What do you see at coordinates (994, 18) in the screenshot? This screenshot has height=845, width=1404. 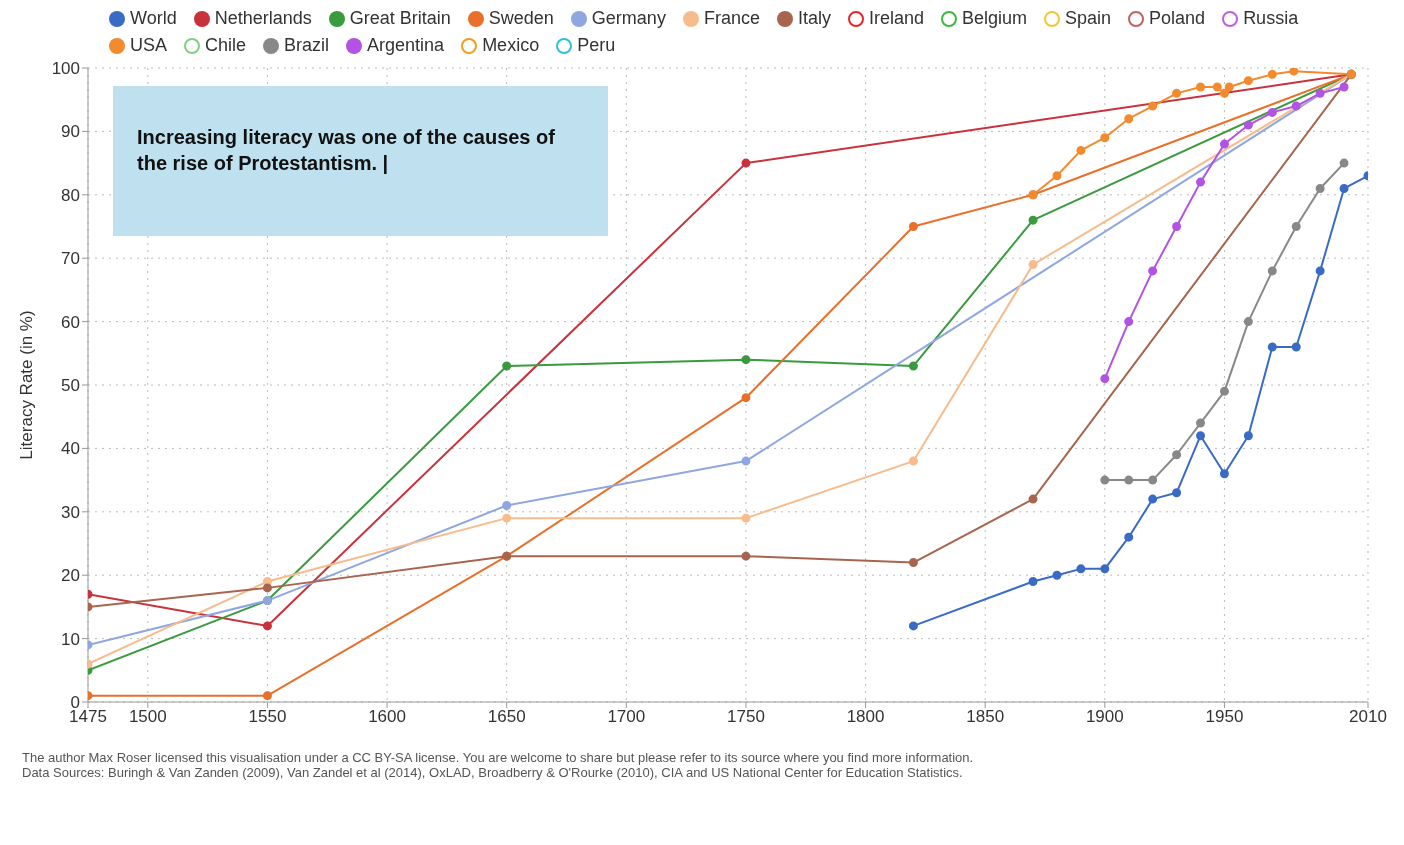 I see `legend-label: Belgium` at bounding box center [994, 18].